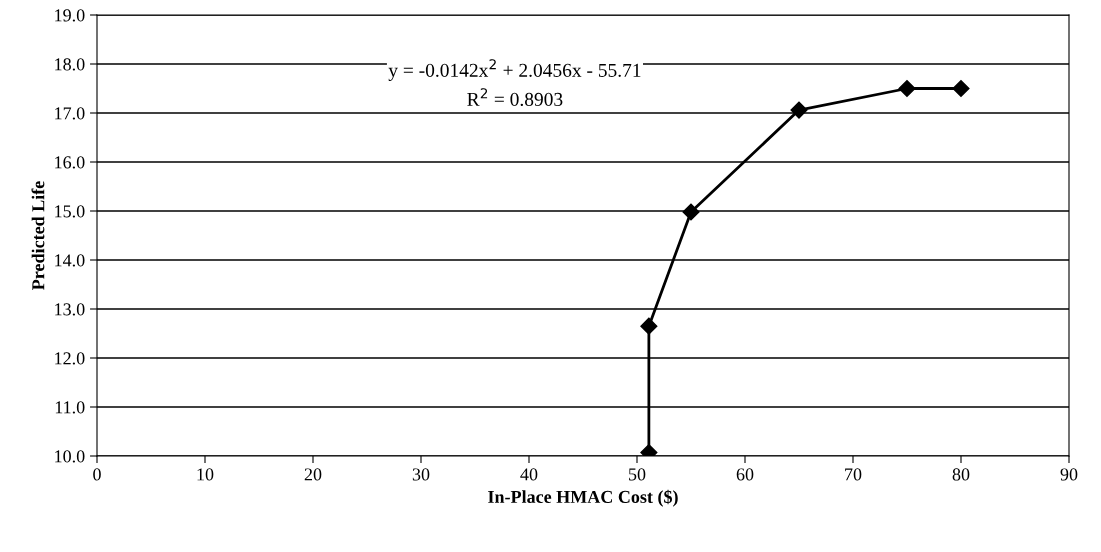 Image resolution: width=1101 pixels, height=552 pixels. Describe the element at coordinates (70, 358) in the screenshot. I see `y-tick-label: 12.0` at that location.